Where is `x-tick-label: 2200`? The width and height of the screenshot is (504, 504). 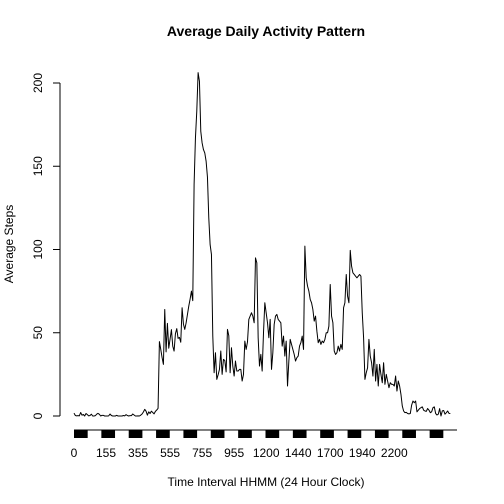
x-tick-label: 2200 is located at coordinates (394, 453).